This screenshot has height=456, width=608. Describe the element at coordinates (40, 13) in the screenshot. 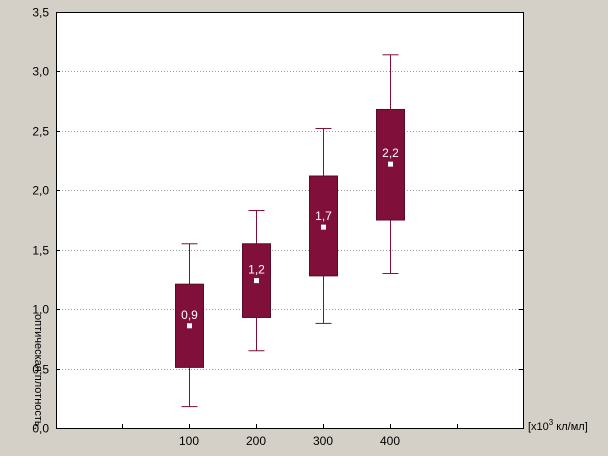

I see `y-tick-label: 3,5` at that location.